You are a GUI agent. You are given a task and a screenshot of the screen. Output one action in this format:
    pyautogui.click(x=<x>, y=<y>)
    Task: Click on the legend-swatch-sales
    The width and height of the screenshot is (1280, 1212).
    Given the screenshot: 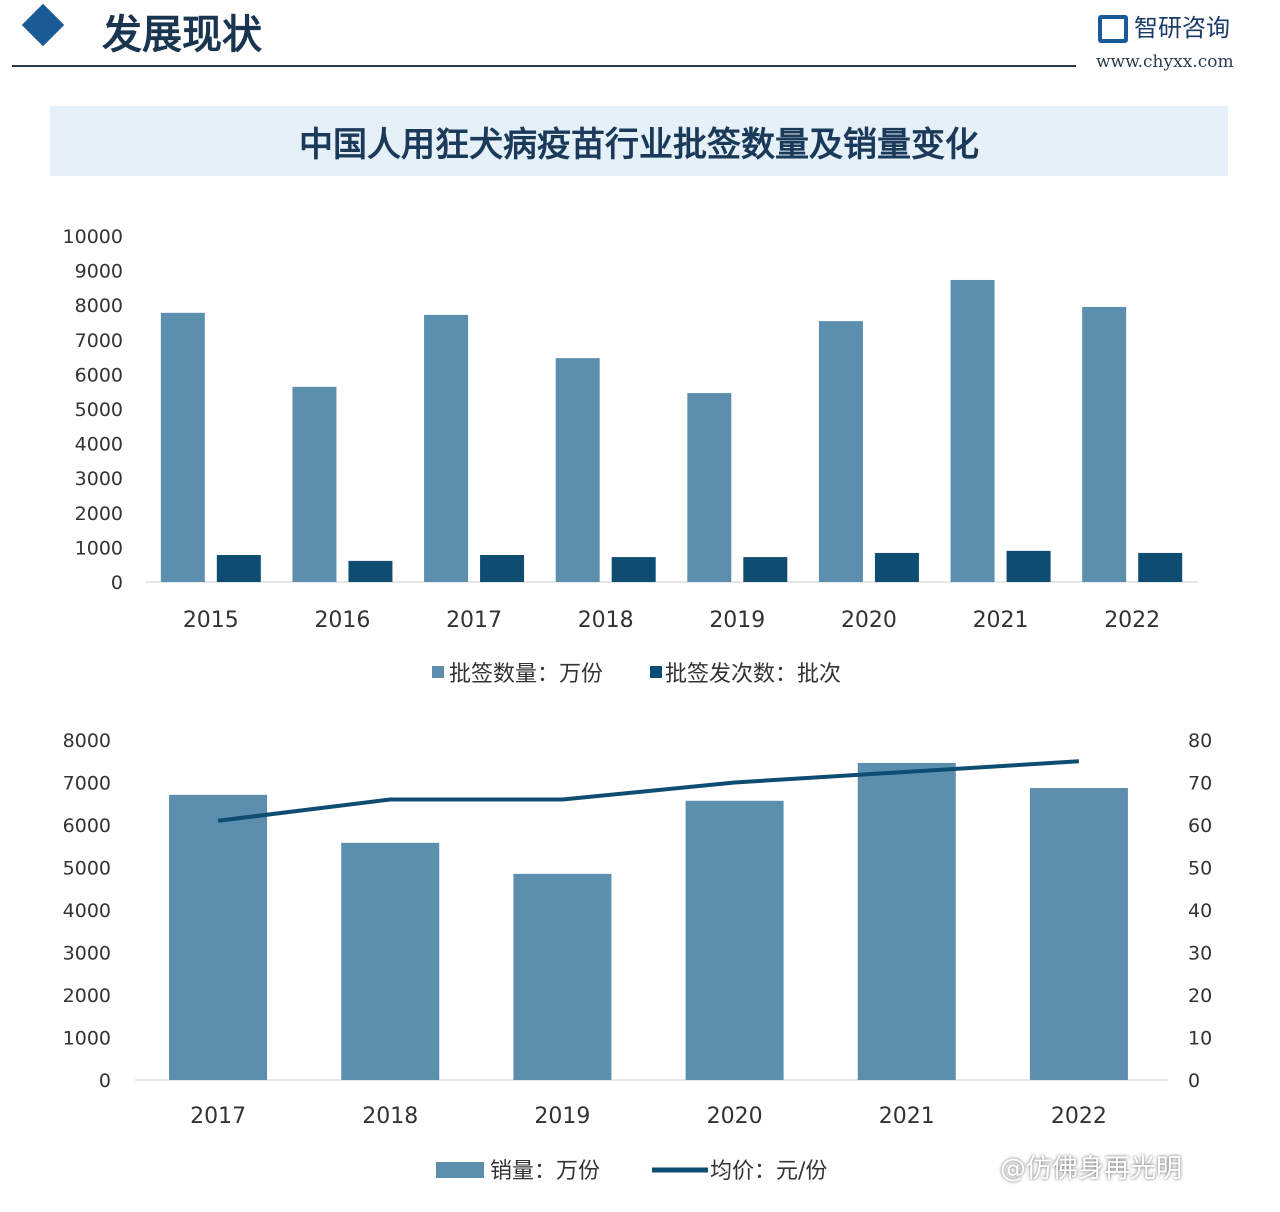 What is the action you would take?
    pyautogui.click(x=460, y=1170)
    